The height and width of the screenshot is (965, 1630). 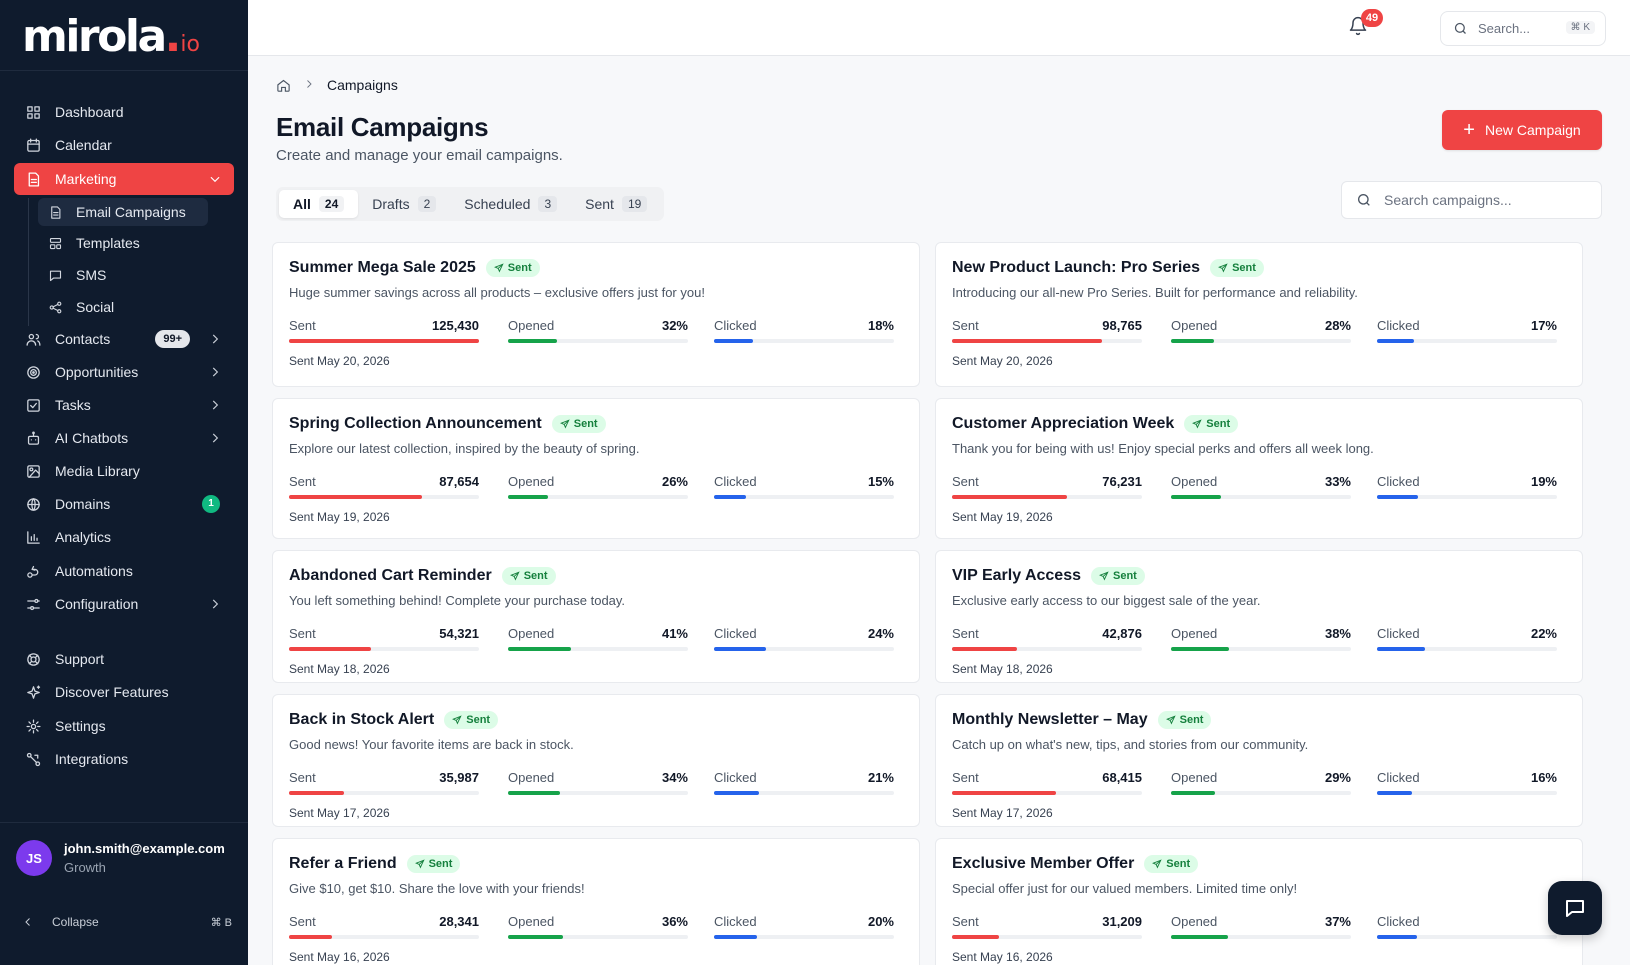 What do you see at coordinates (404, 204) in the screenshot?
I see `tab-drafts: Drafts 2` at bounding box center [404, 204].